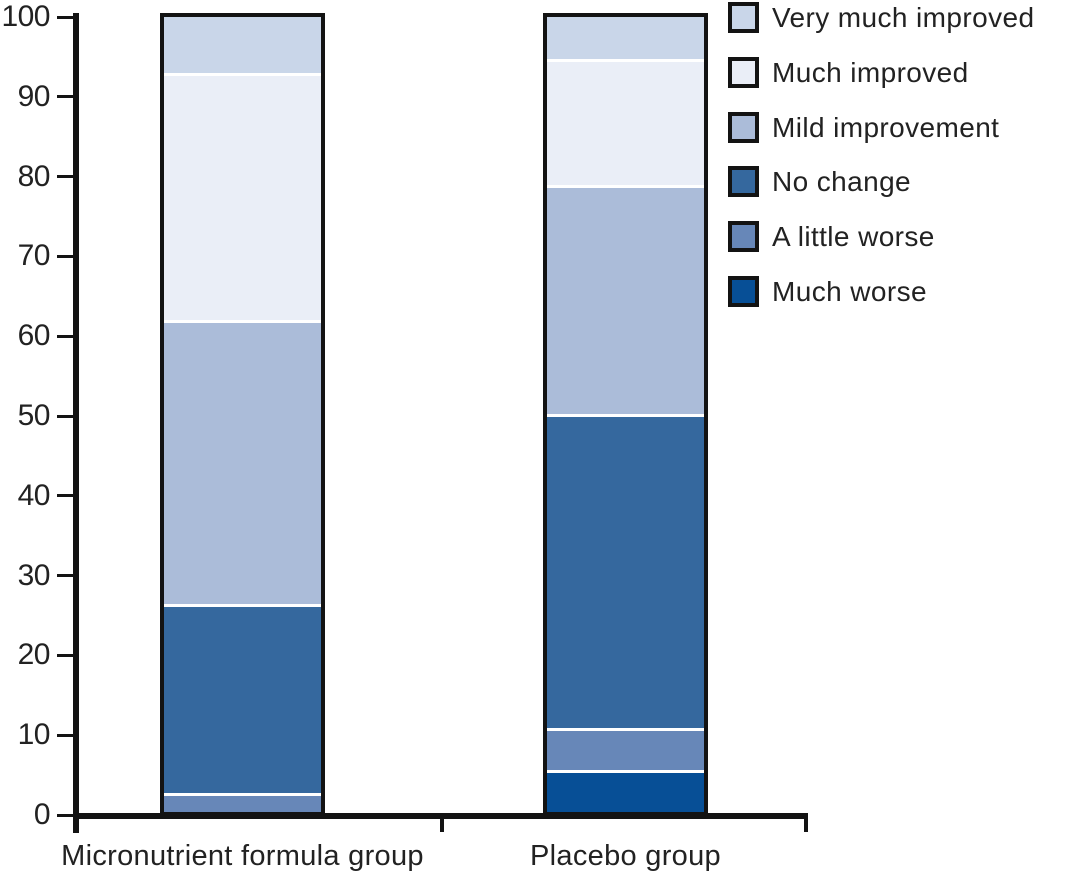 The height and width of the screenshot is (875, 1069). I want to click on legend-item: Very much improved, so click(881, 17).